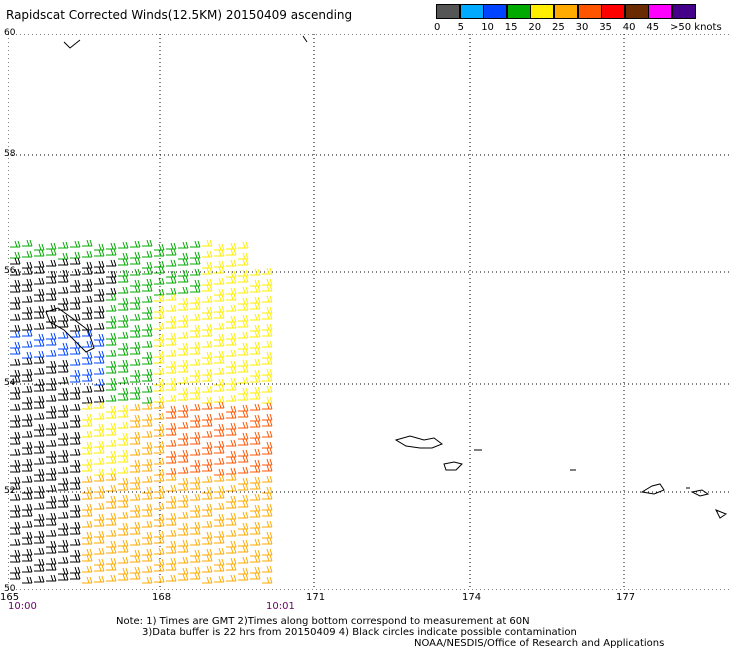 This screenshot has height=650, width=740. What do you see at coordinates (437, 27) in the screenshot?
I see `legend-label: 0` at bounding box center [437, 27].